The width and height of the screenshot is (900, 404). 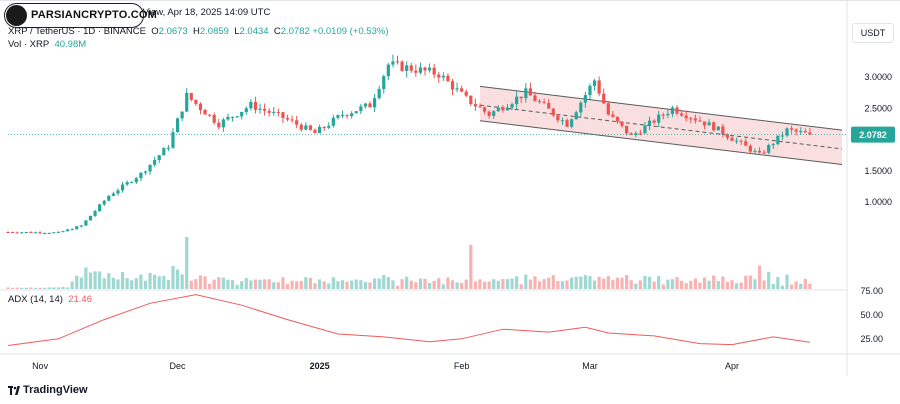 What do you see at coordinates (277, 31) in the screenshot?
I see `close-label: C` at bounding box center [277, 31].